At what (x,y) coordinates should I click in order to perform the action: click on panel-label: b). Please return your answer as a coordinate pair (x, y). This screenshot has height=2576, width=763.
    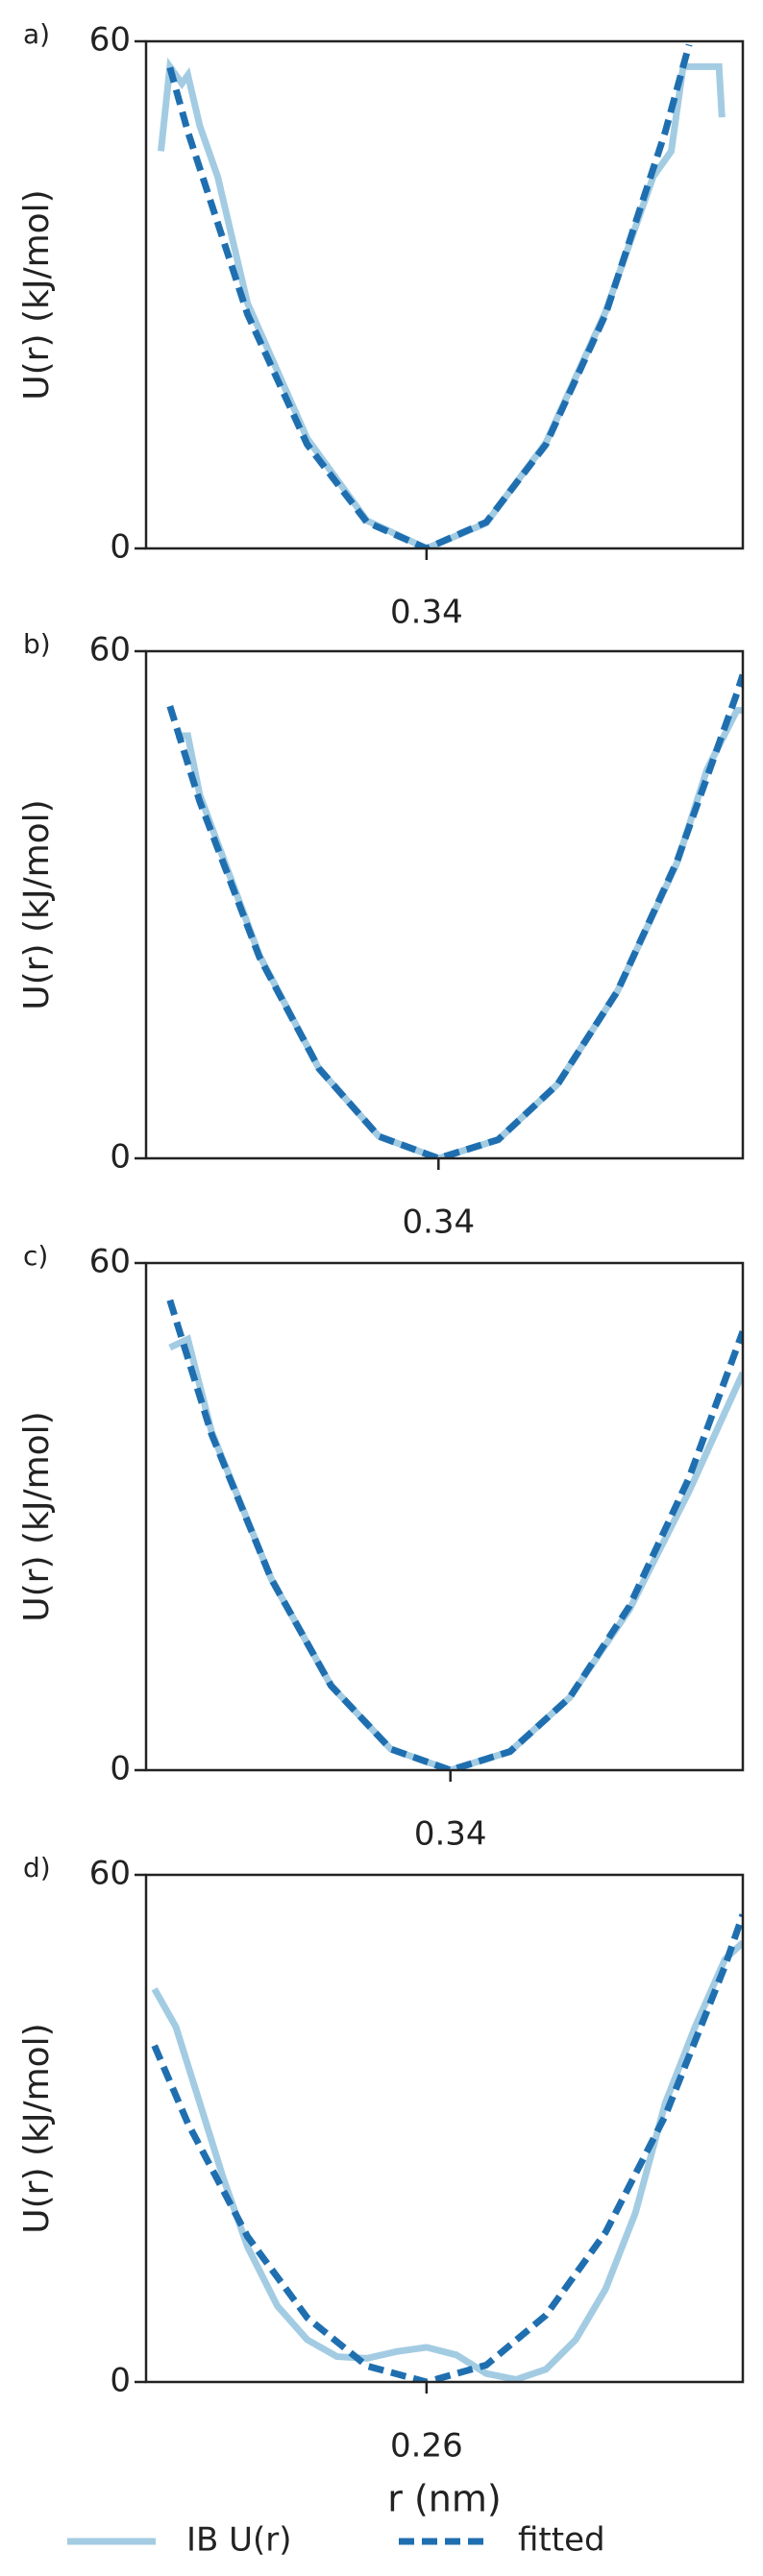
    Looking at the image, I should click on (37, 644).